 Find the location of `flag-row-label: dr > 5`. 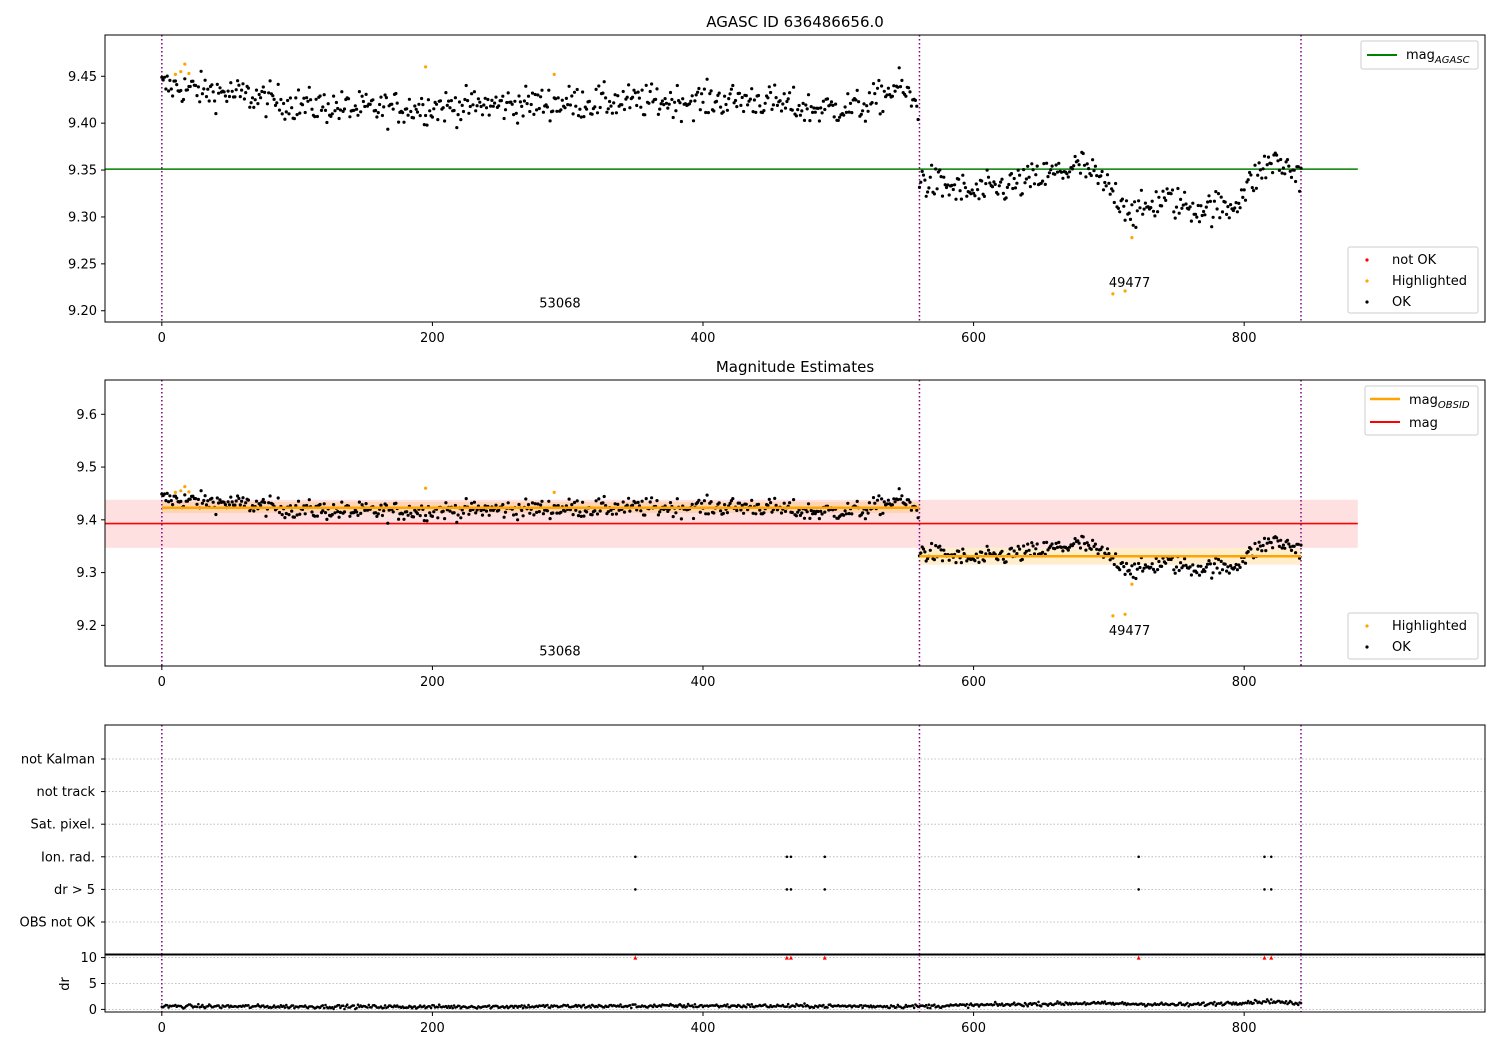

flag-row-label: dr > 5 is located at coordinates (74, 890).